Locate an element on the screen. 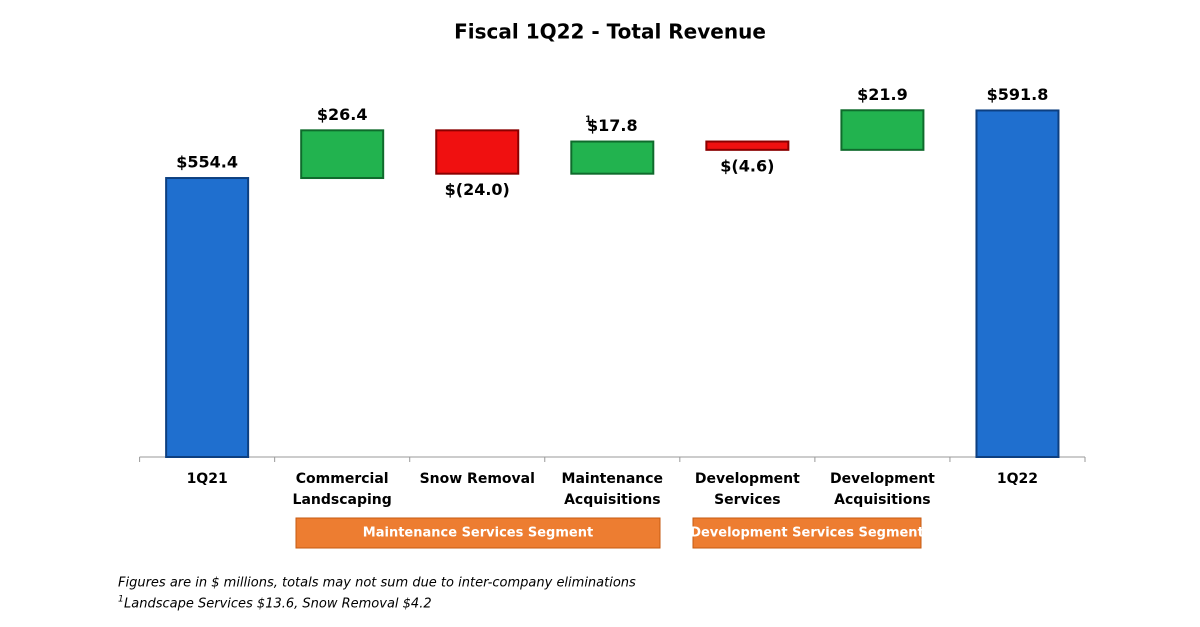  x-tick-label: 1Q22 is located at coordinates (1017, 479).